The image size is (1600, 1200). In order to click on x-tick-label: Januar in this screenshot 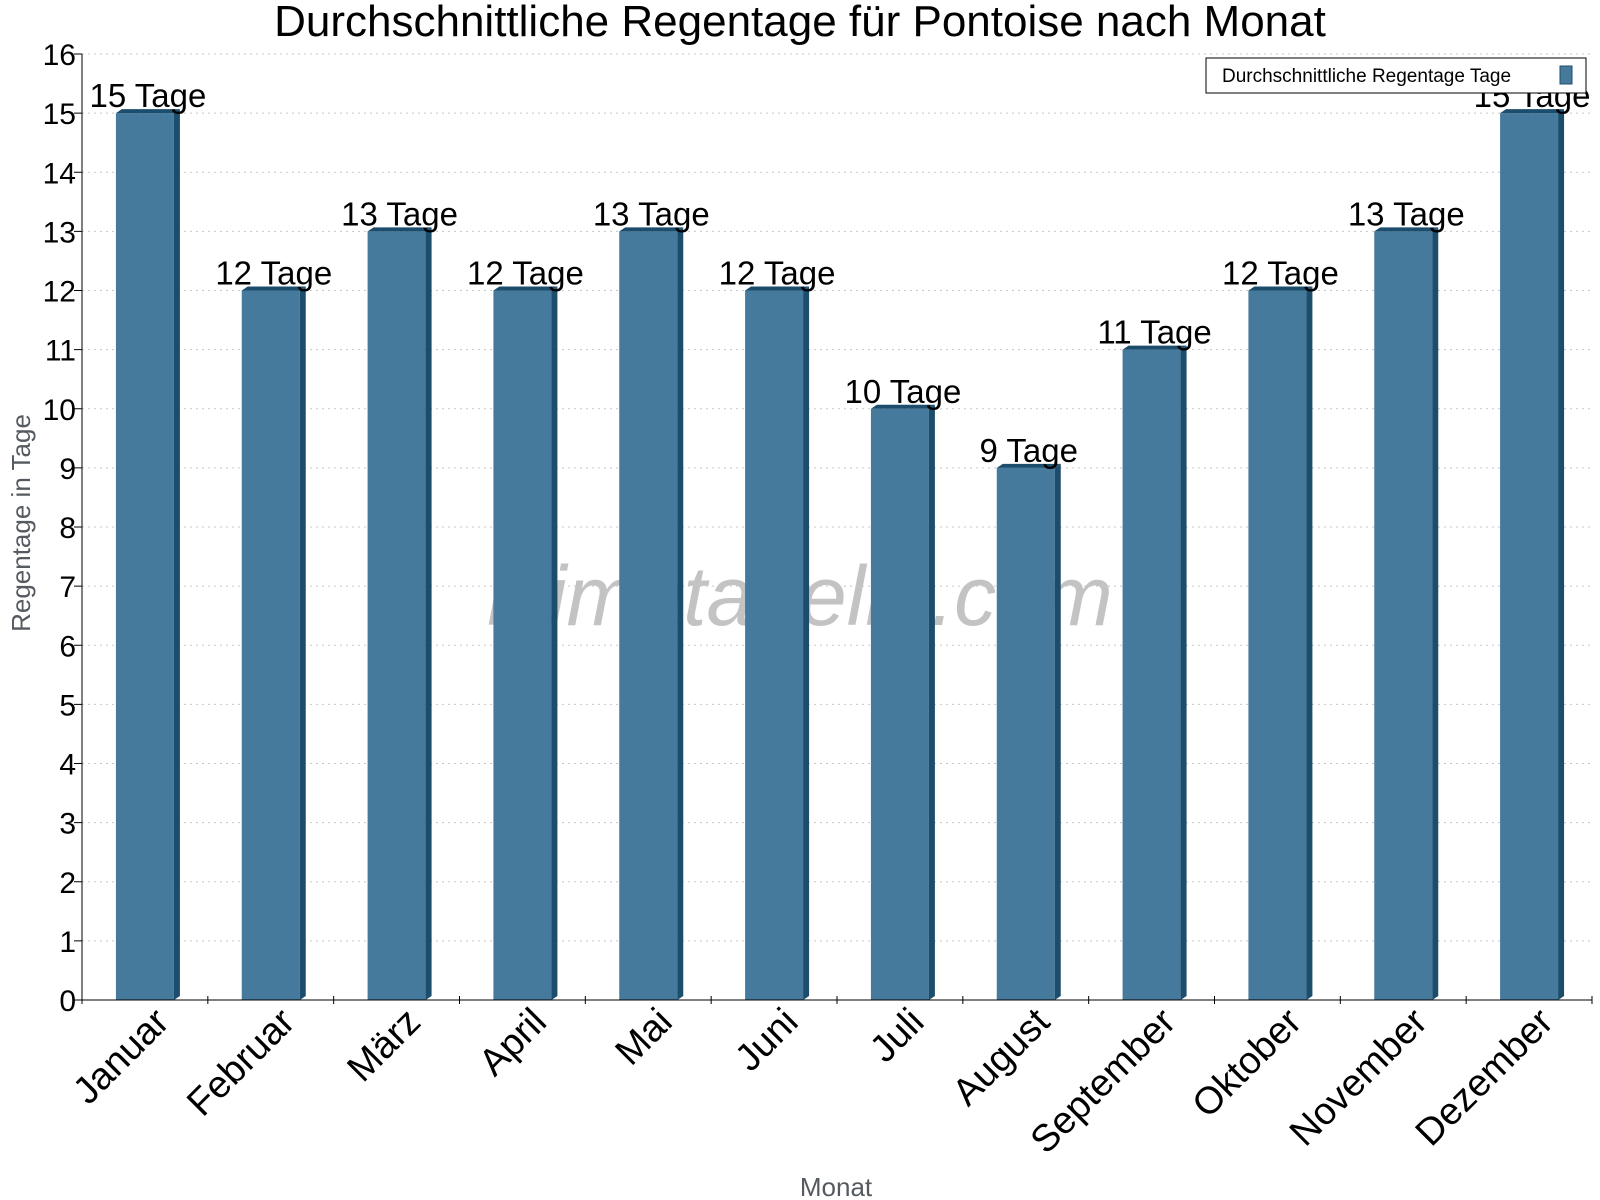, I will do `click(121, 1056)`.